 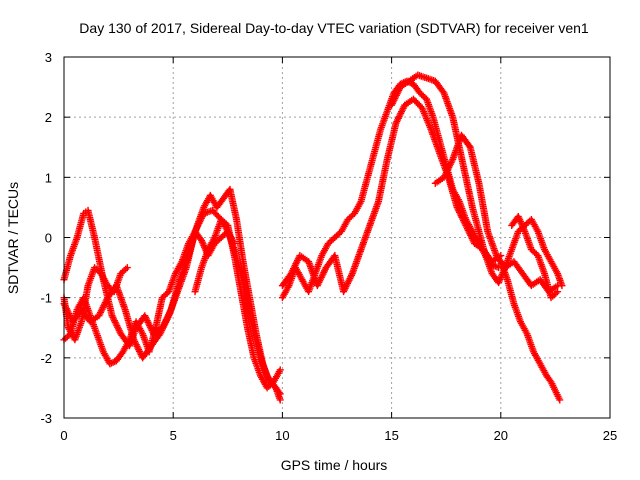 I want to click on x-tick-label: 25, so click(x=610, y=435).